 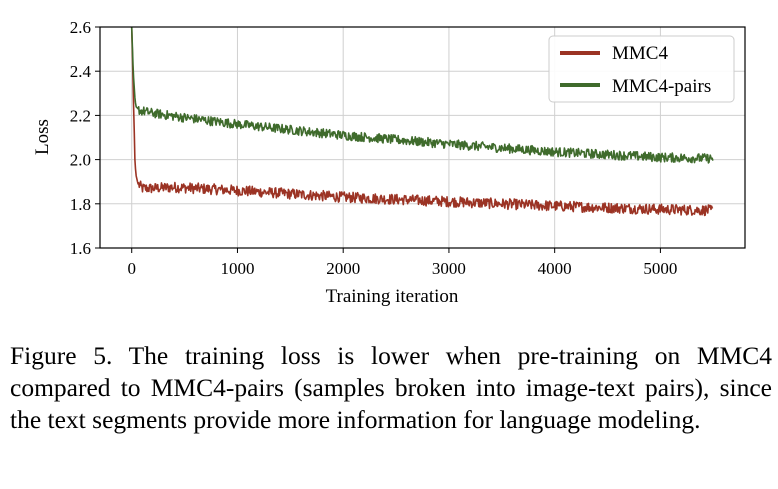 I want to click on x-tick-label: 4000, so click(x=555, y=268).